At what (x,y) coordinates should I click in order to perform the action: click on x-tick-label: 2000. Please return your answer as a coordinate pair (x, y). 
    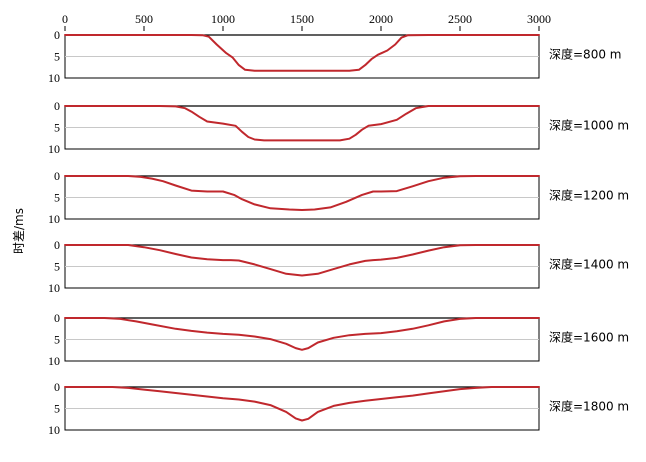
    Looking at the image, I should click on (381, 19).